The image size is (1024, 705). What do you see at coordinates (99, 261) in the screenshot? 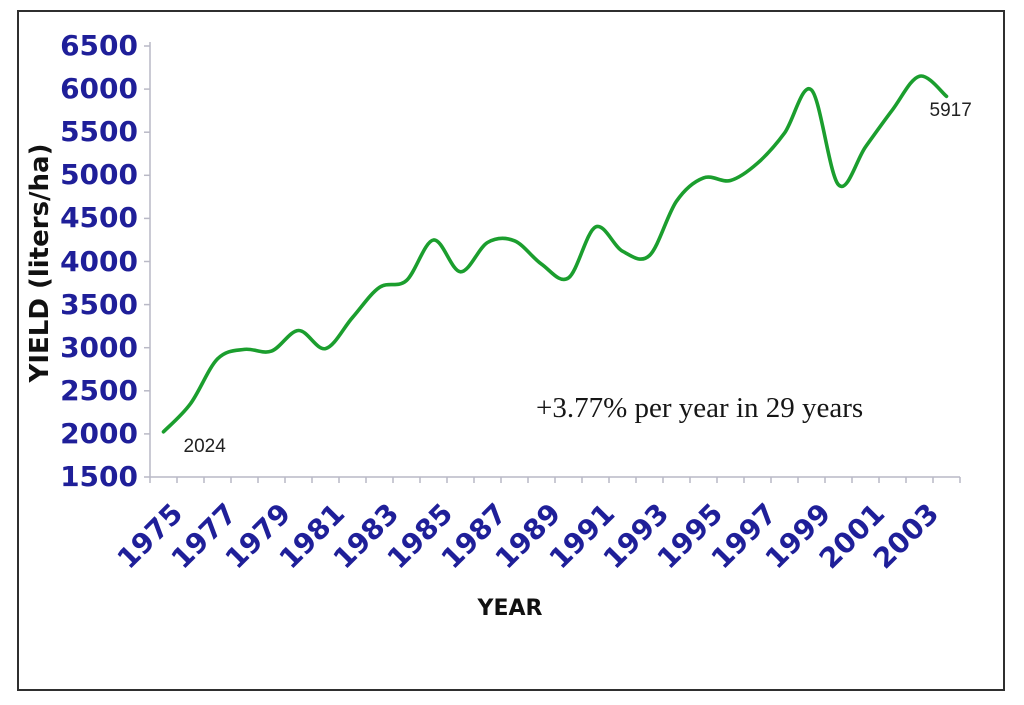
I see `y-tick-label: 4000` at bounding box center [99, 261].